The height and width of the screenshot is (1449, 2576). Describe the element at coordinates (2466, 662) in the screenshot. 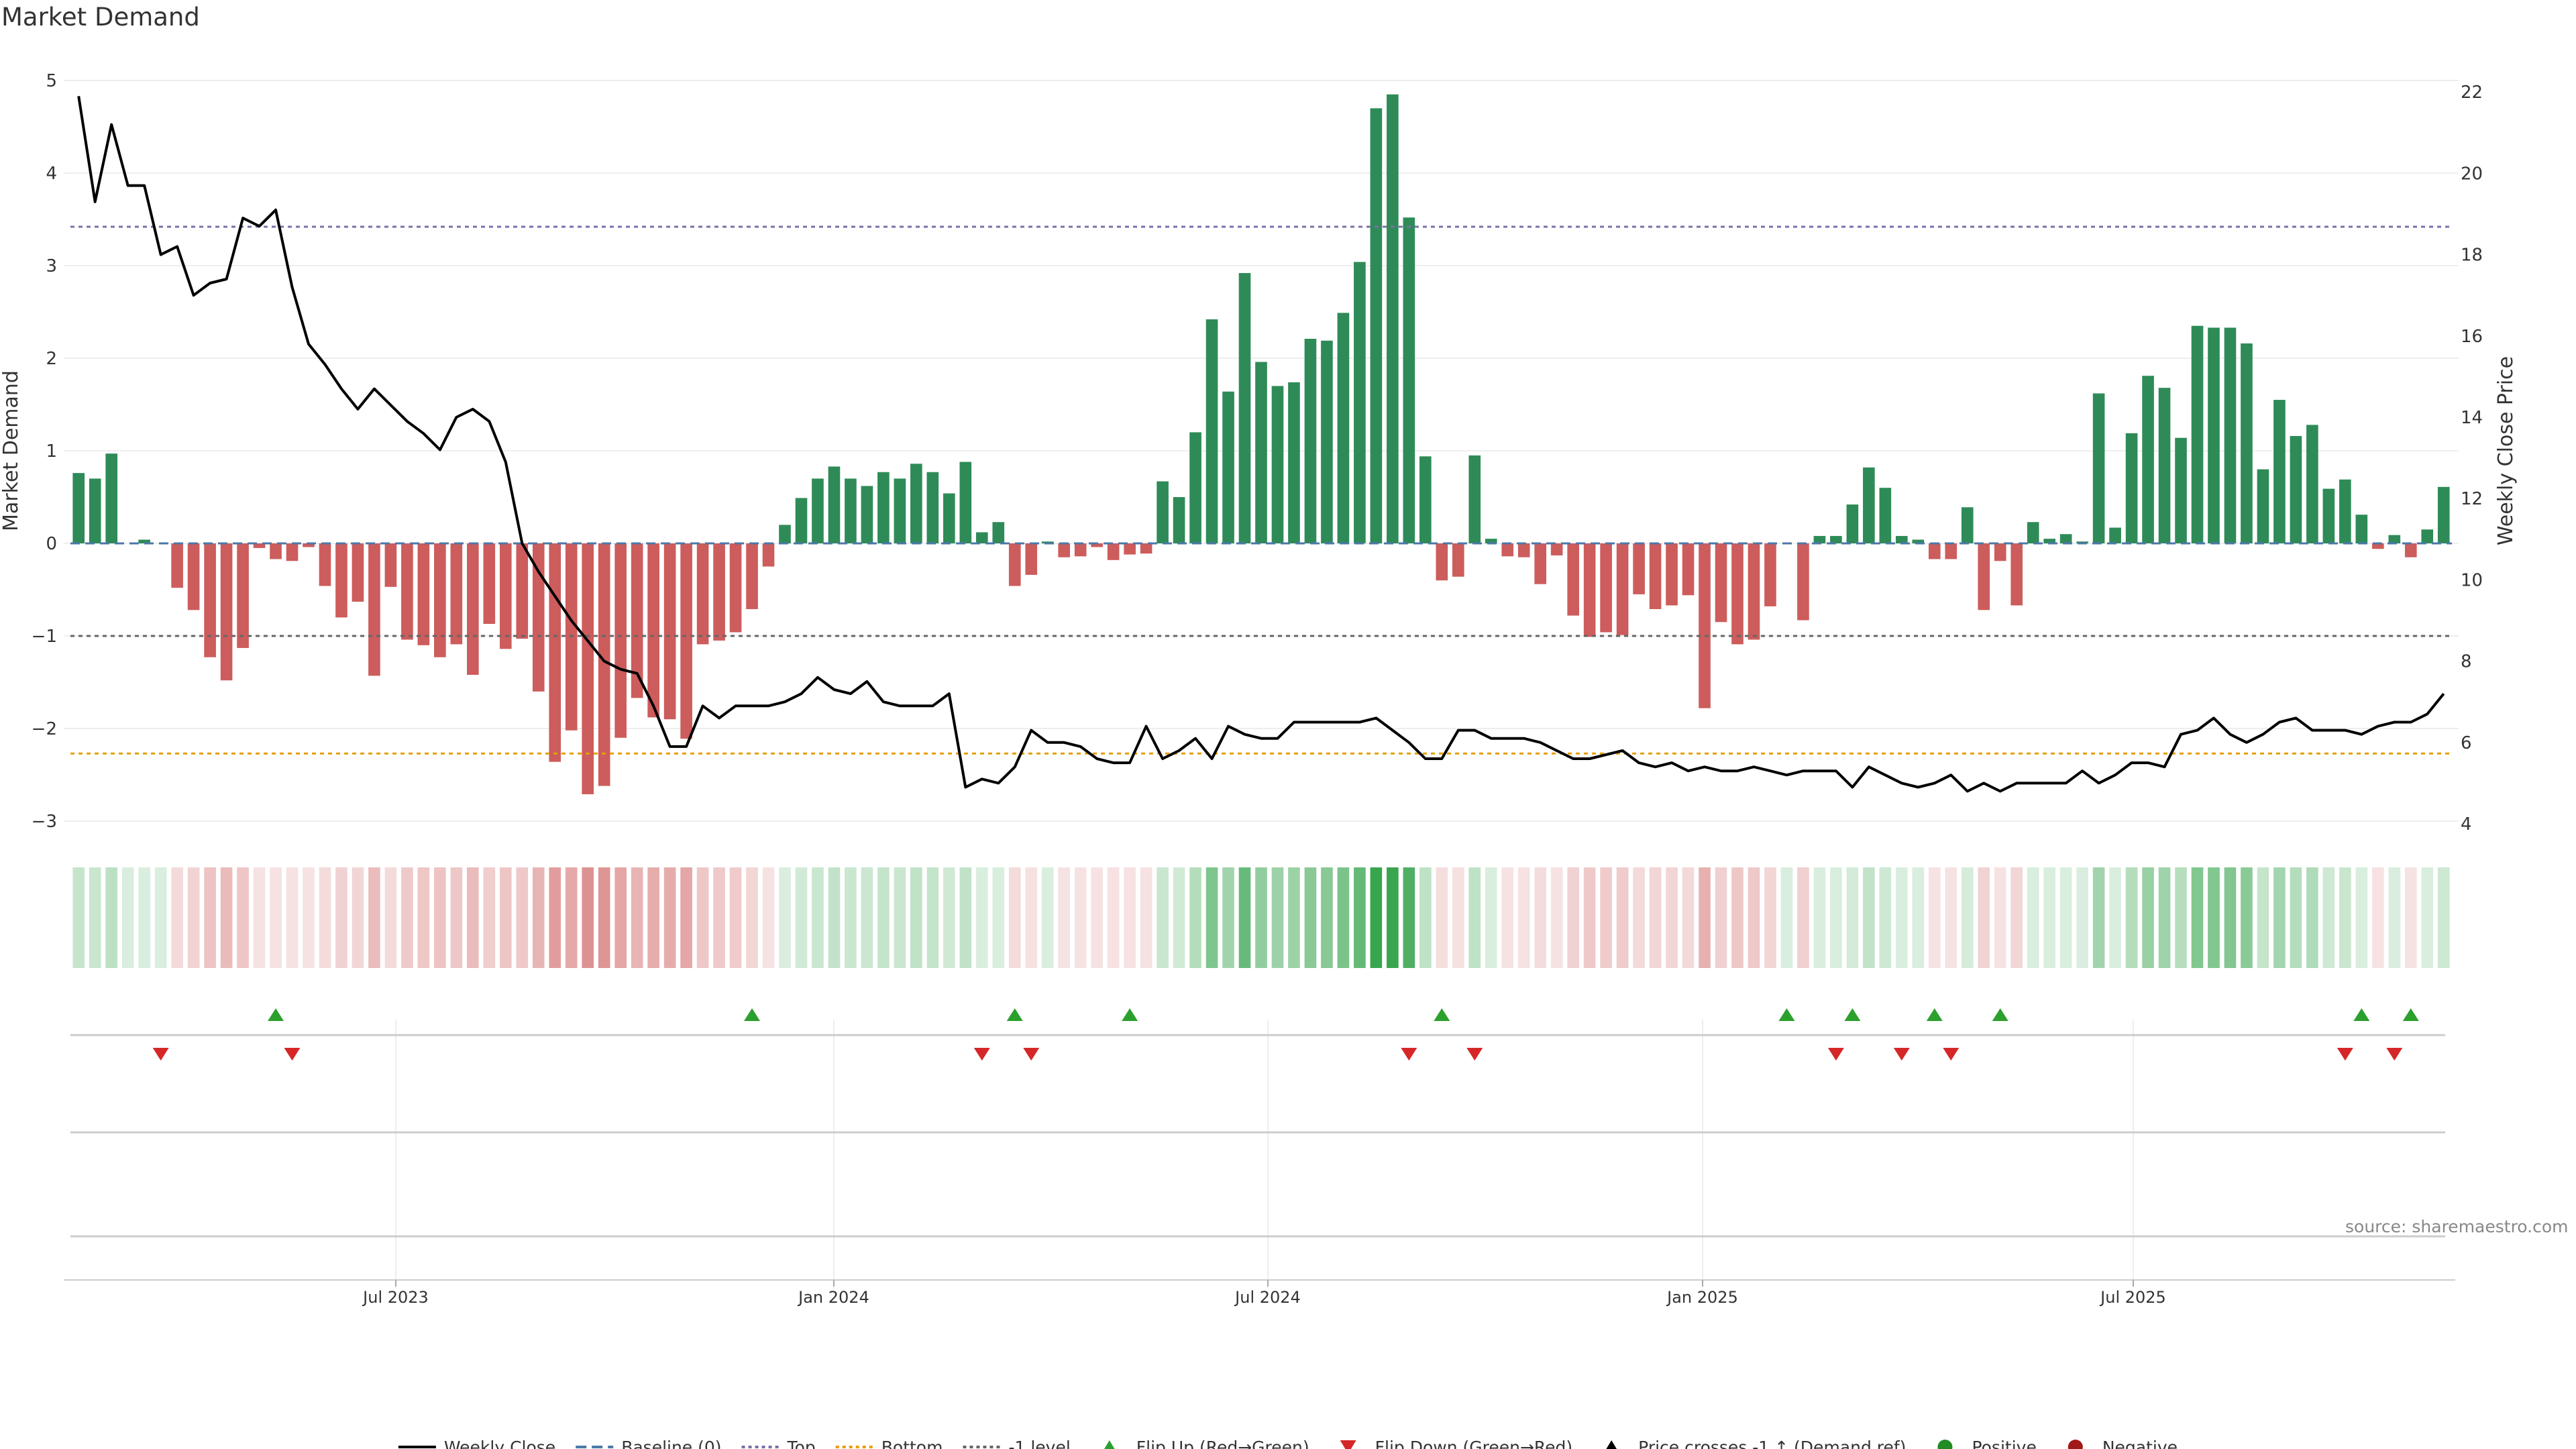

I see `y2-tick-label: 8` at that location.